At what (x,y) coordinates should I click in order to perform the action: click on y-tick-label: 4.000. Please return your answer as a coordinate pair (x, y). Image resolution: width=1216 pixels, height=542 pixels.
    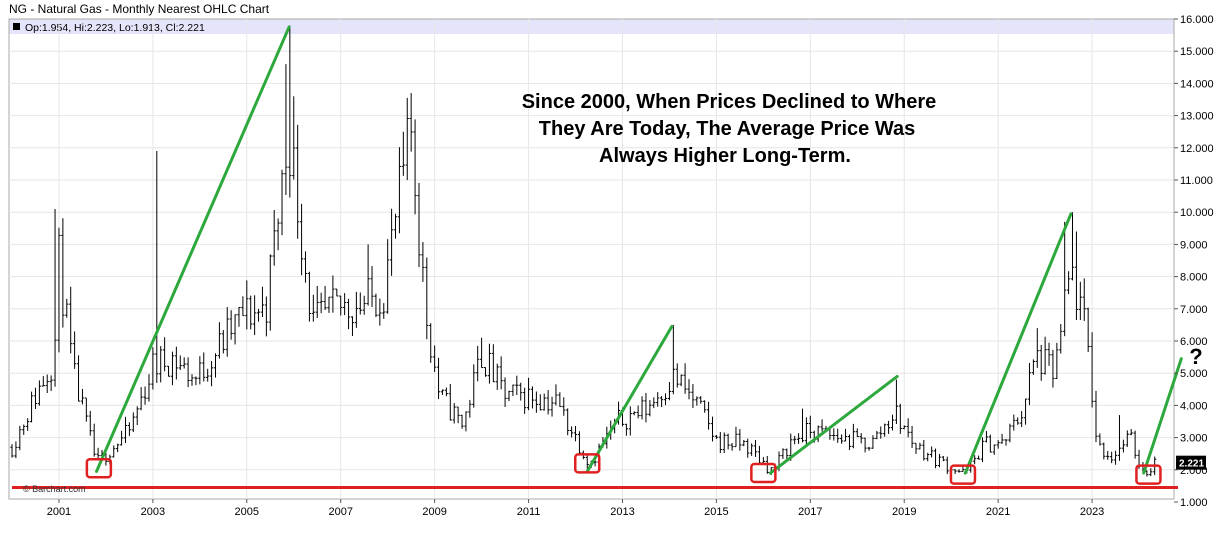
    Looking at the image, I should click on (1194, 406).